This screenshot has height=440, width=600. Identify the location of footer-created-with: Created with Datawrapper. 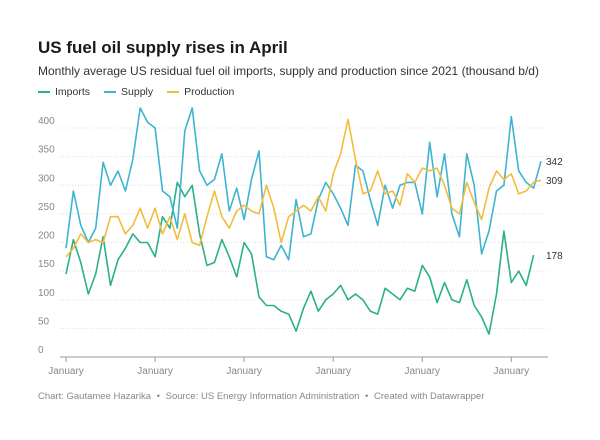
(429, 396).